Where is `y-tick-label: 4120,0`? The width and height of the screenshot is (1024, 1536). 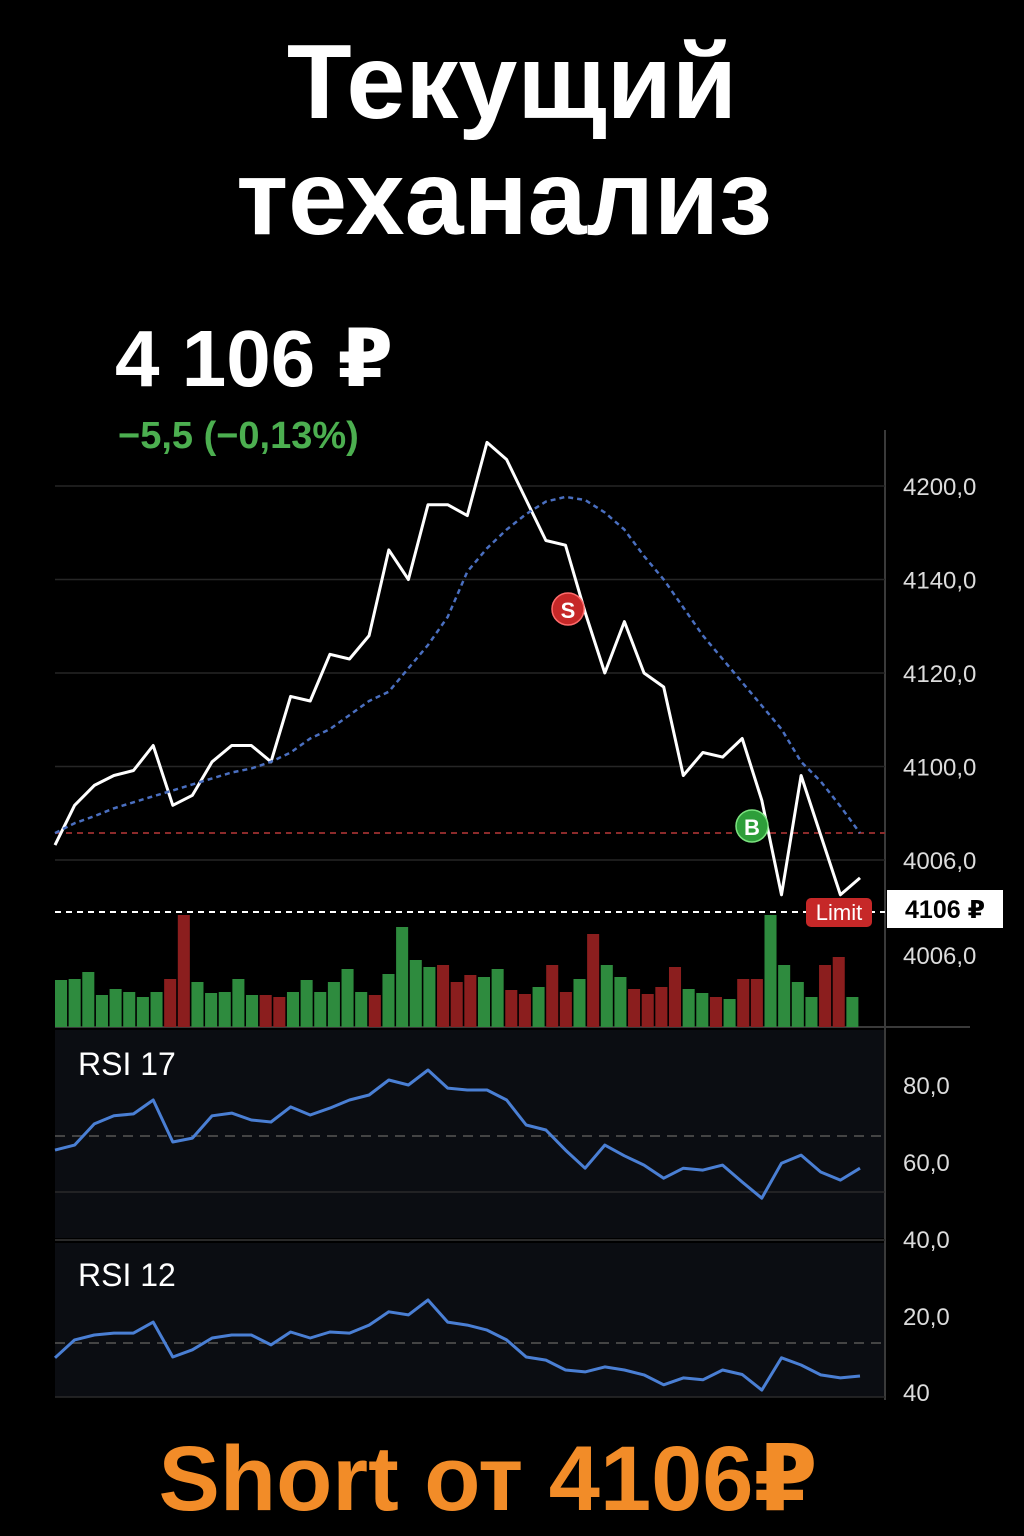 y-tick-label: 4120,0 is located at coordinates (939, 674).